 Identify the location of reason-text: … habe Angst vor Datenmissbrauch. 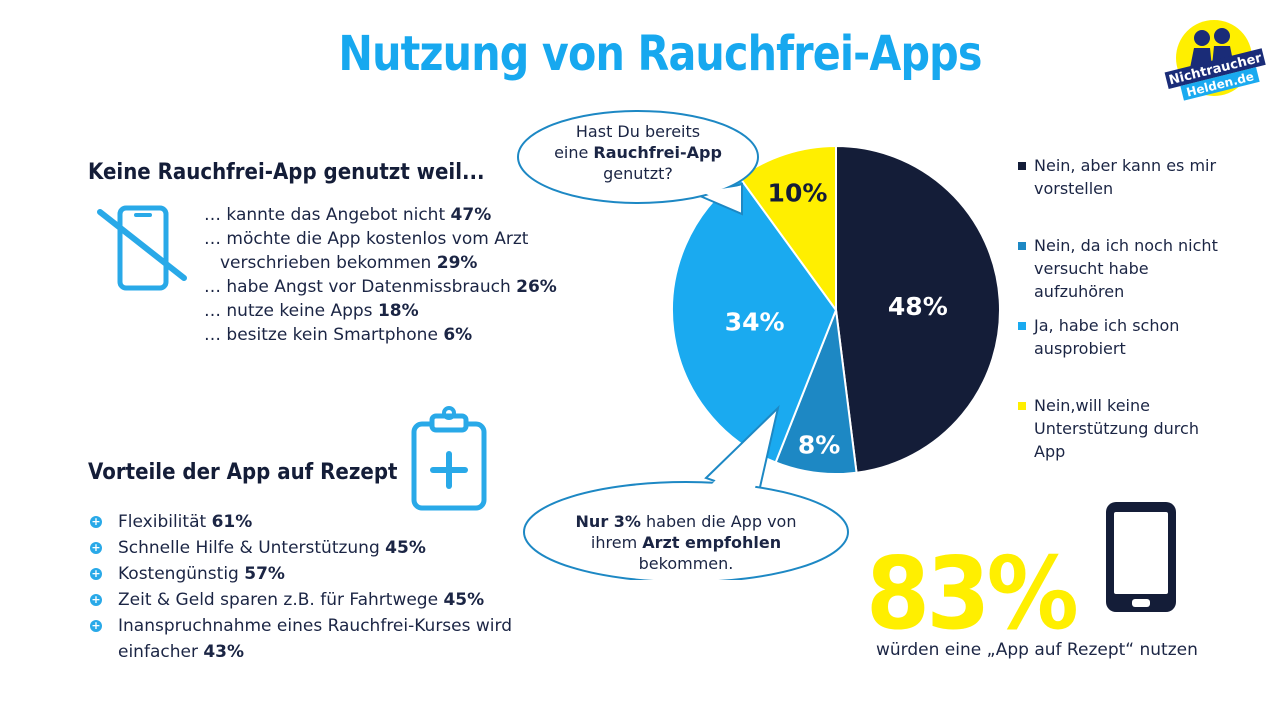
(357, 287).